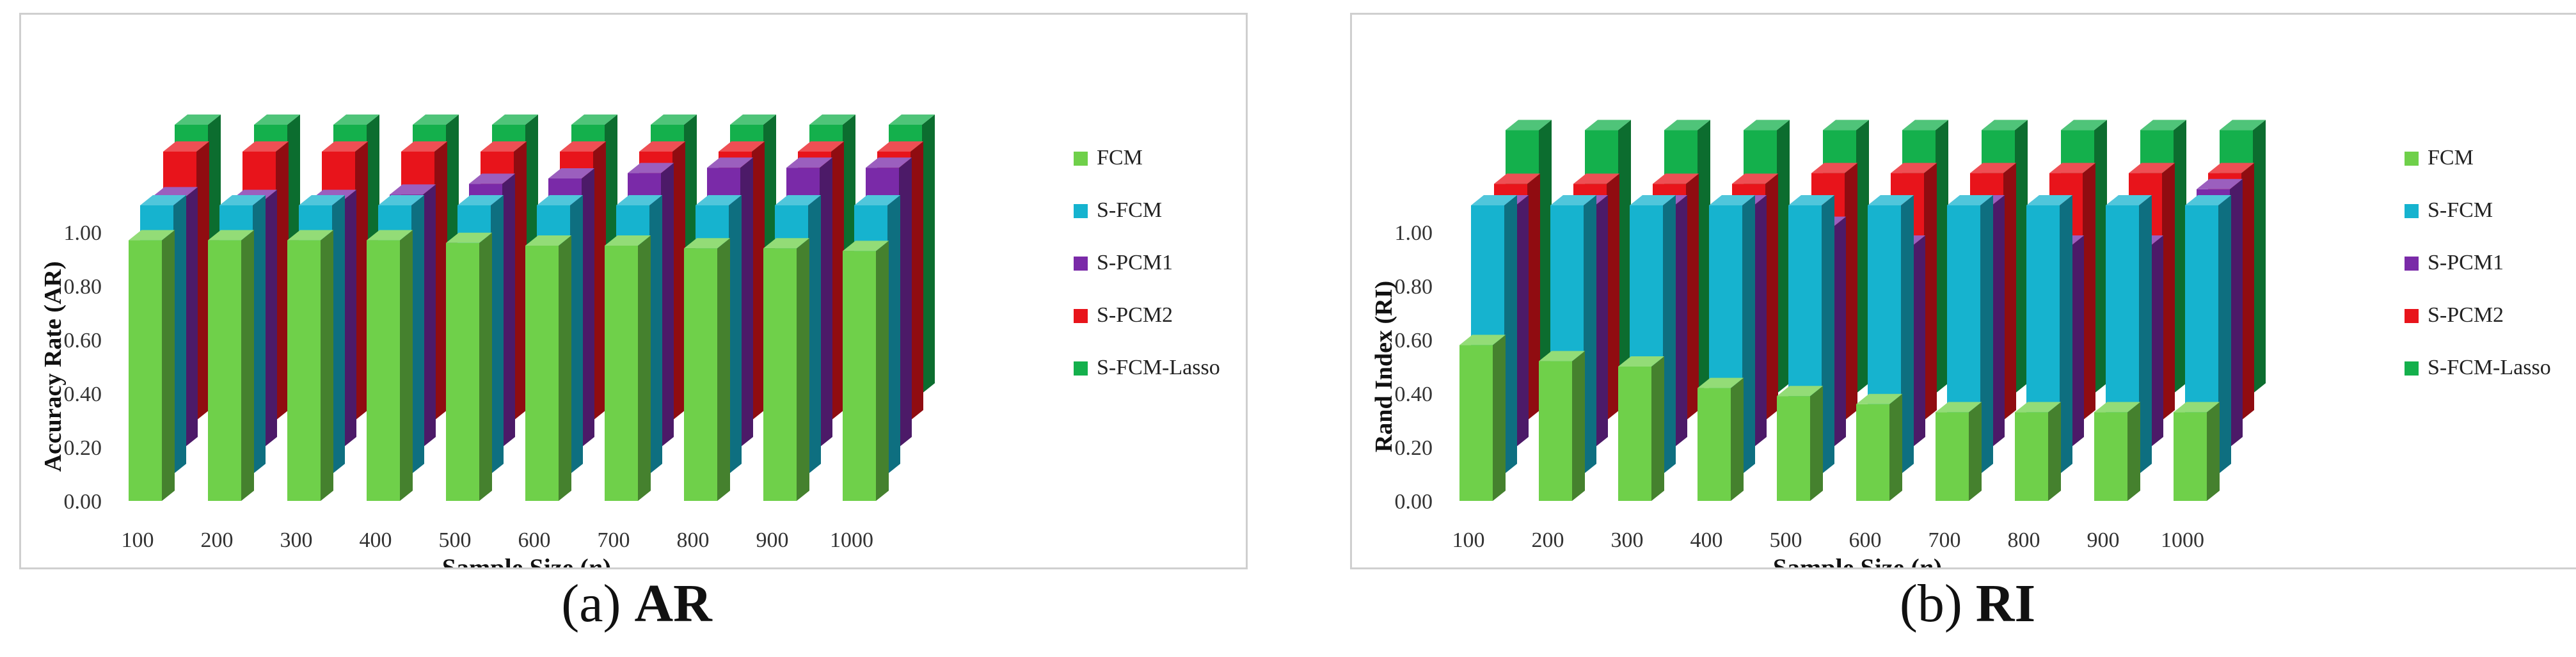  Describe the element at coordinates (852, 540) in the screenshot. I see `x-tick-label: 1000` at that location.